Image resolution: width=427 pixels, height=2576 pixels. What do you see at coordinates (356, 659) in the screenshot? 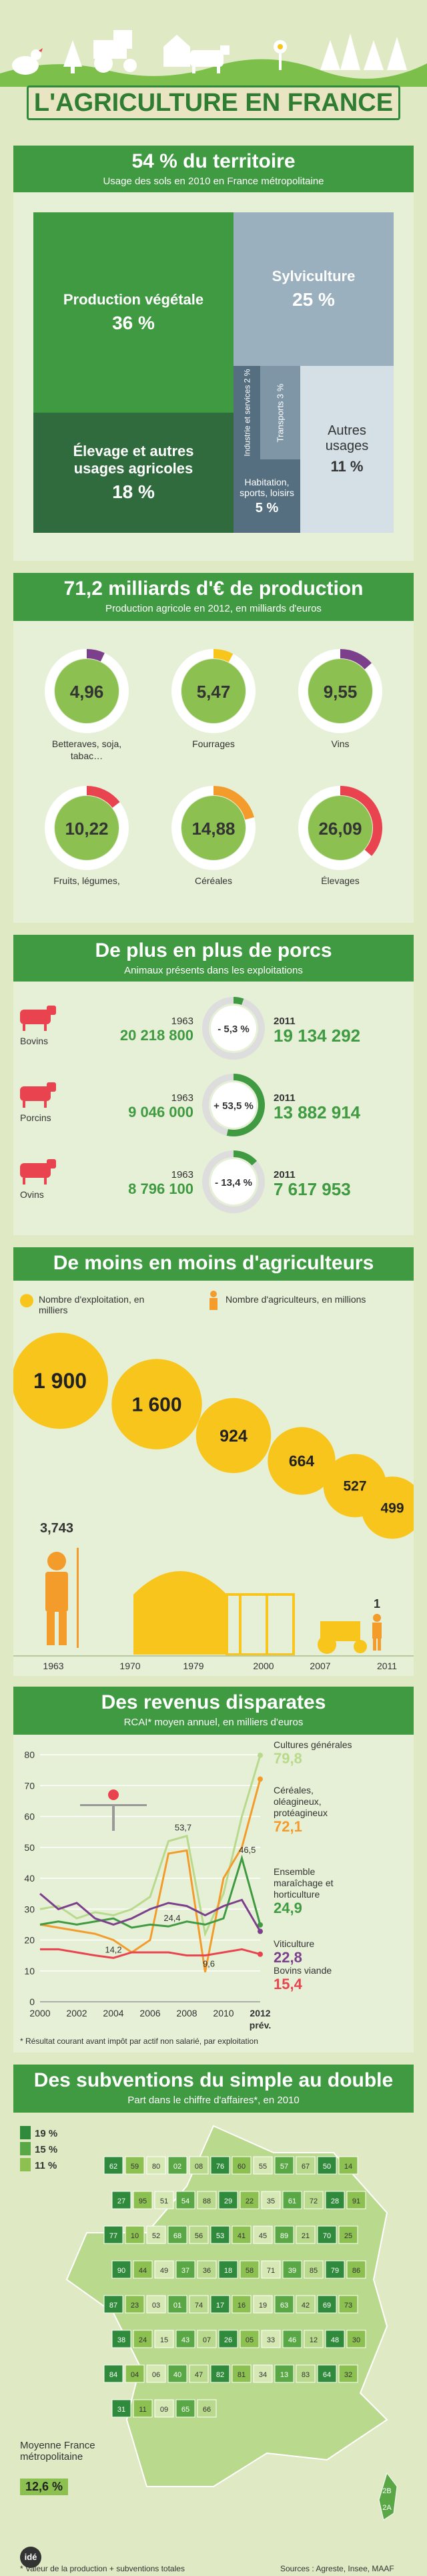
I see `donut-segment` at bounding box center [356, 659].